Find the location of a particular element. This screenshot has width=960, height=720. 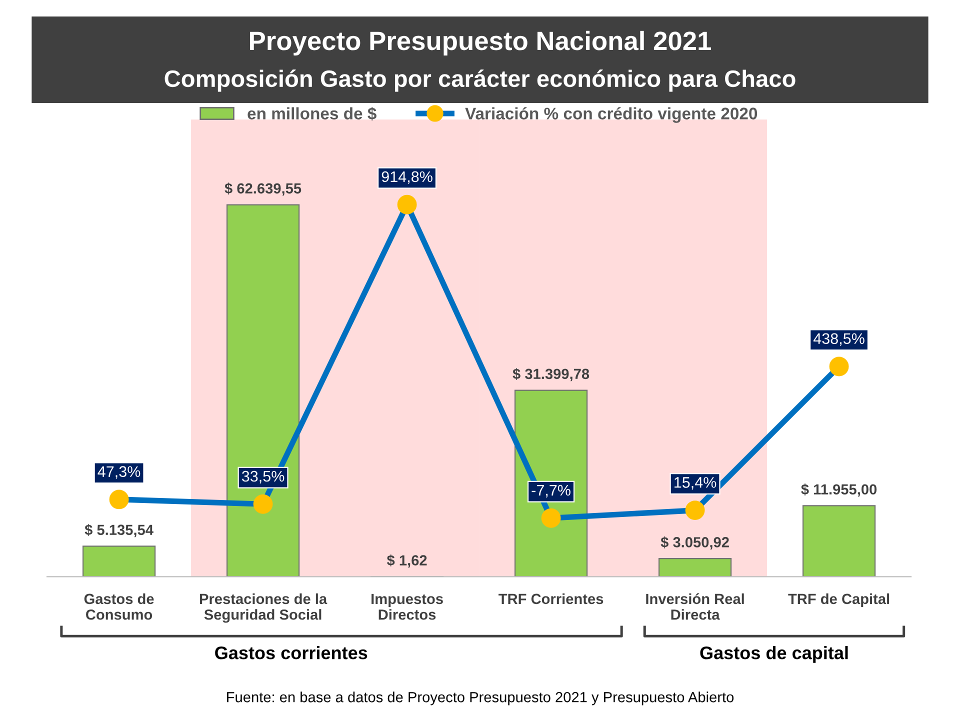

x-tick-label: Prestaciones de la Seguridad Social is located at coordinates (264, 608).